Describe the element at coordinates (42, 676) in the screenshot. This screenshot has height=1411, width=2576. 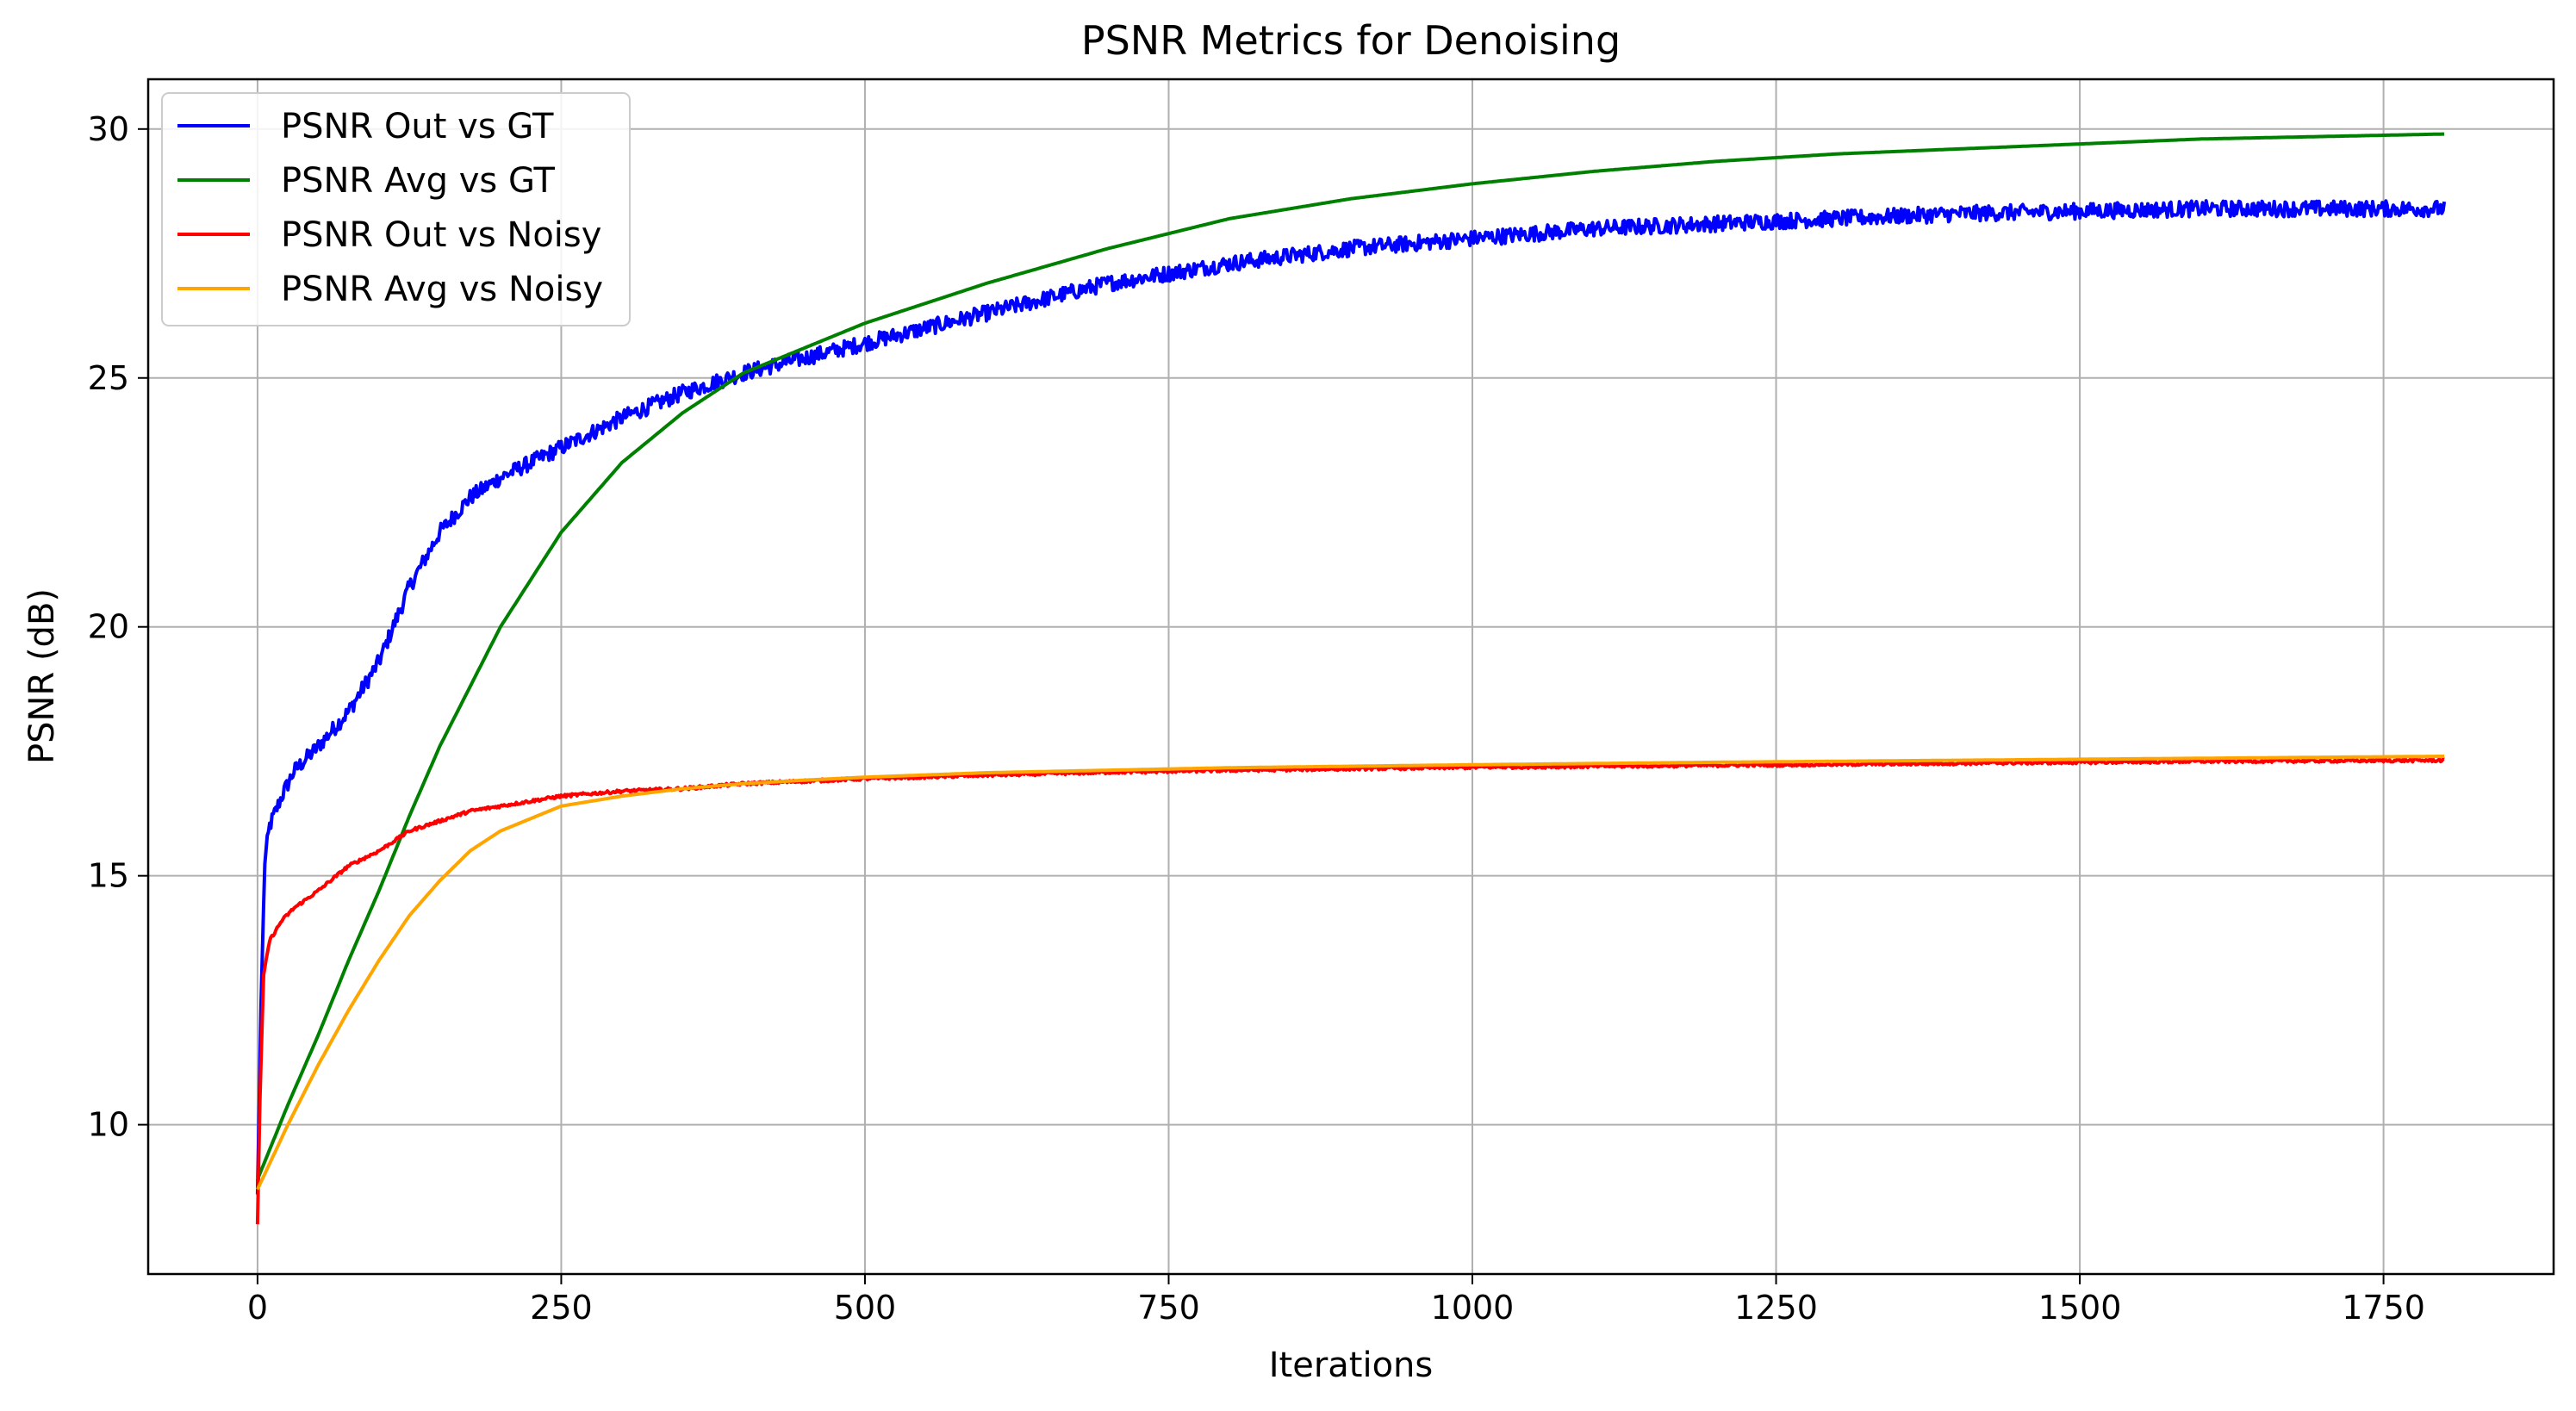
I see `y-axis-label: PSNR (dB)` at that location.